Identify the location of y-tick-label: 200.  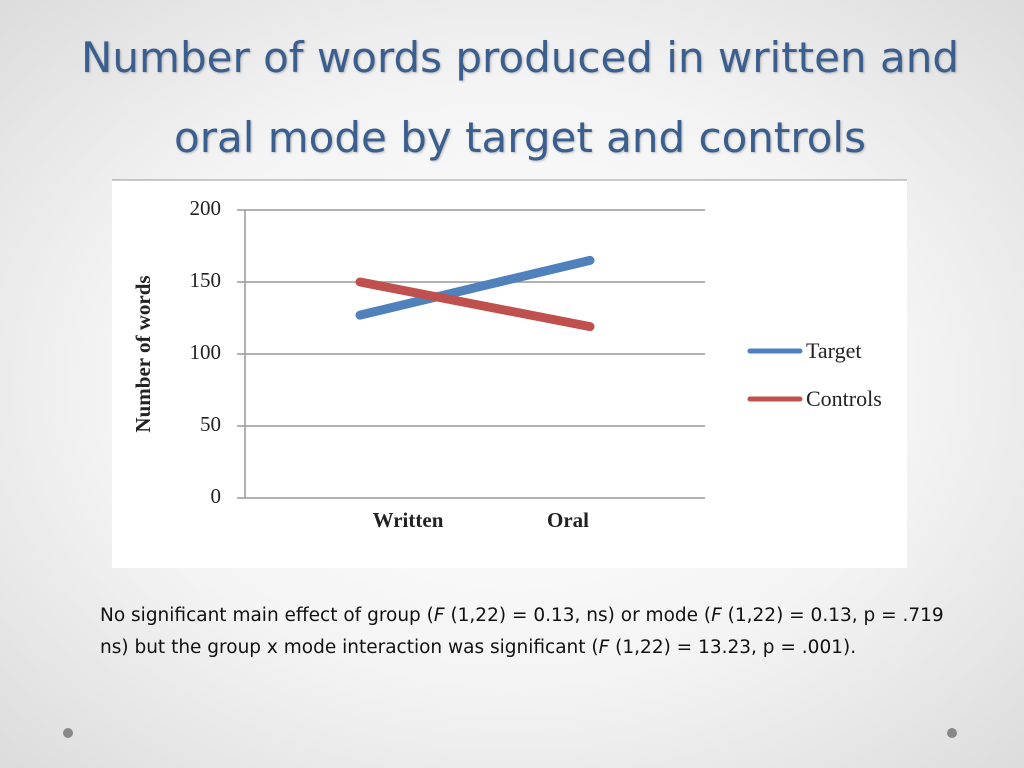
(206, 208).